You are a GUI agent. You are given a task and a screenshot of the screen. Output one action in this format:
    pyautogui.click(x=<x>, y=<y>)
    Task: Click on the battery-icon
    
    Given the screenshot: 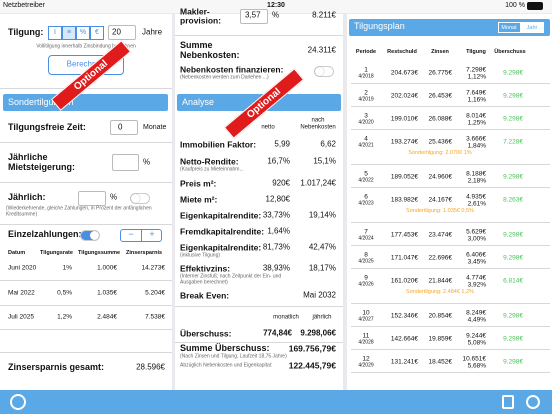 What is the action you would take?
    pyautogui.click(x=535, y=6)
    